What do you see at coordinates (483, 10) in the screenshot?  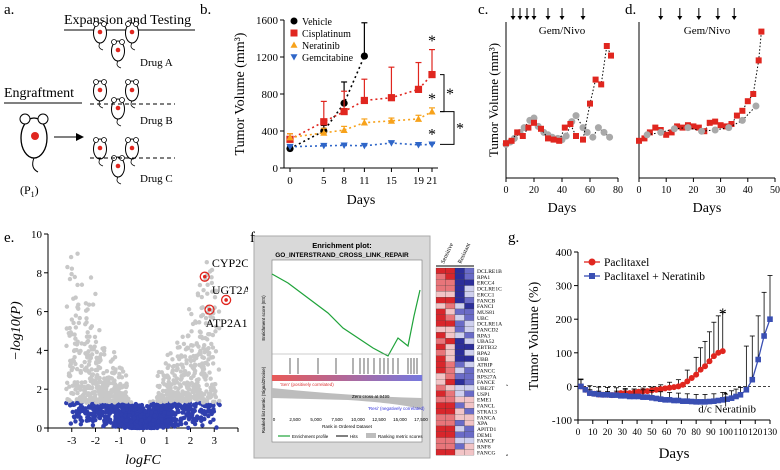 I see `panel-label-c: c.` at bounding box center [483, 10].